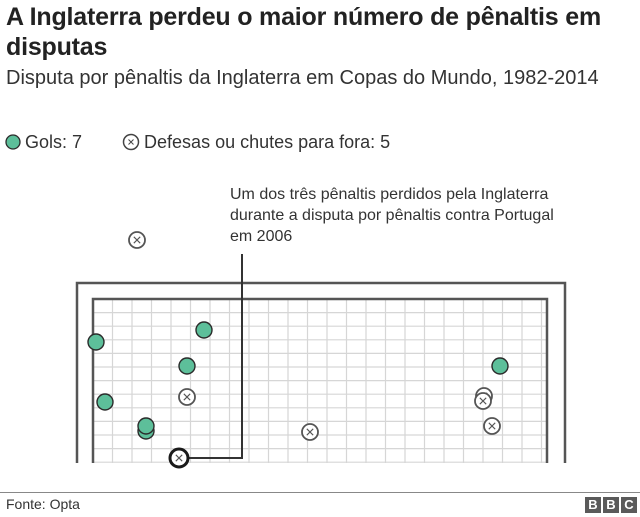 This screenshot has height=517, width=640. I want to click on bbc-logo-block: C, so click(629, 505).